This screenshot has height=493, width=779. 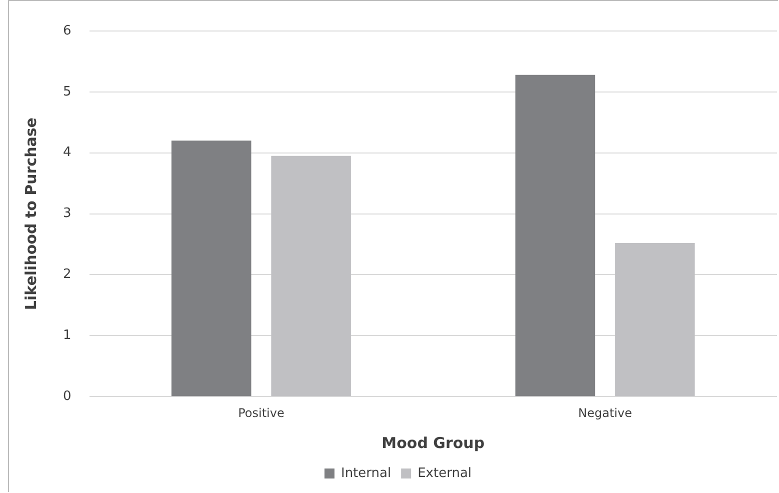 I want to click on y-tick-label: 6, so click(x=67, y=30).